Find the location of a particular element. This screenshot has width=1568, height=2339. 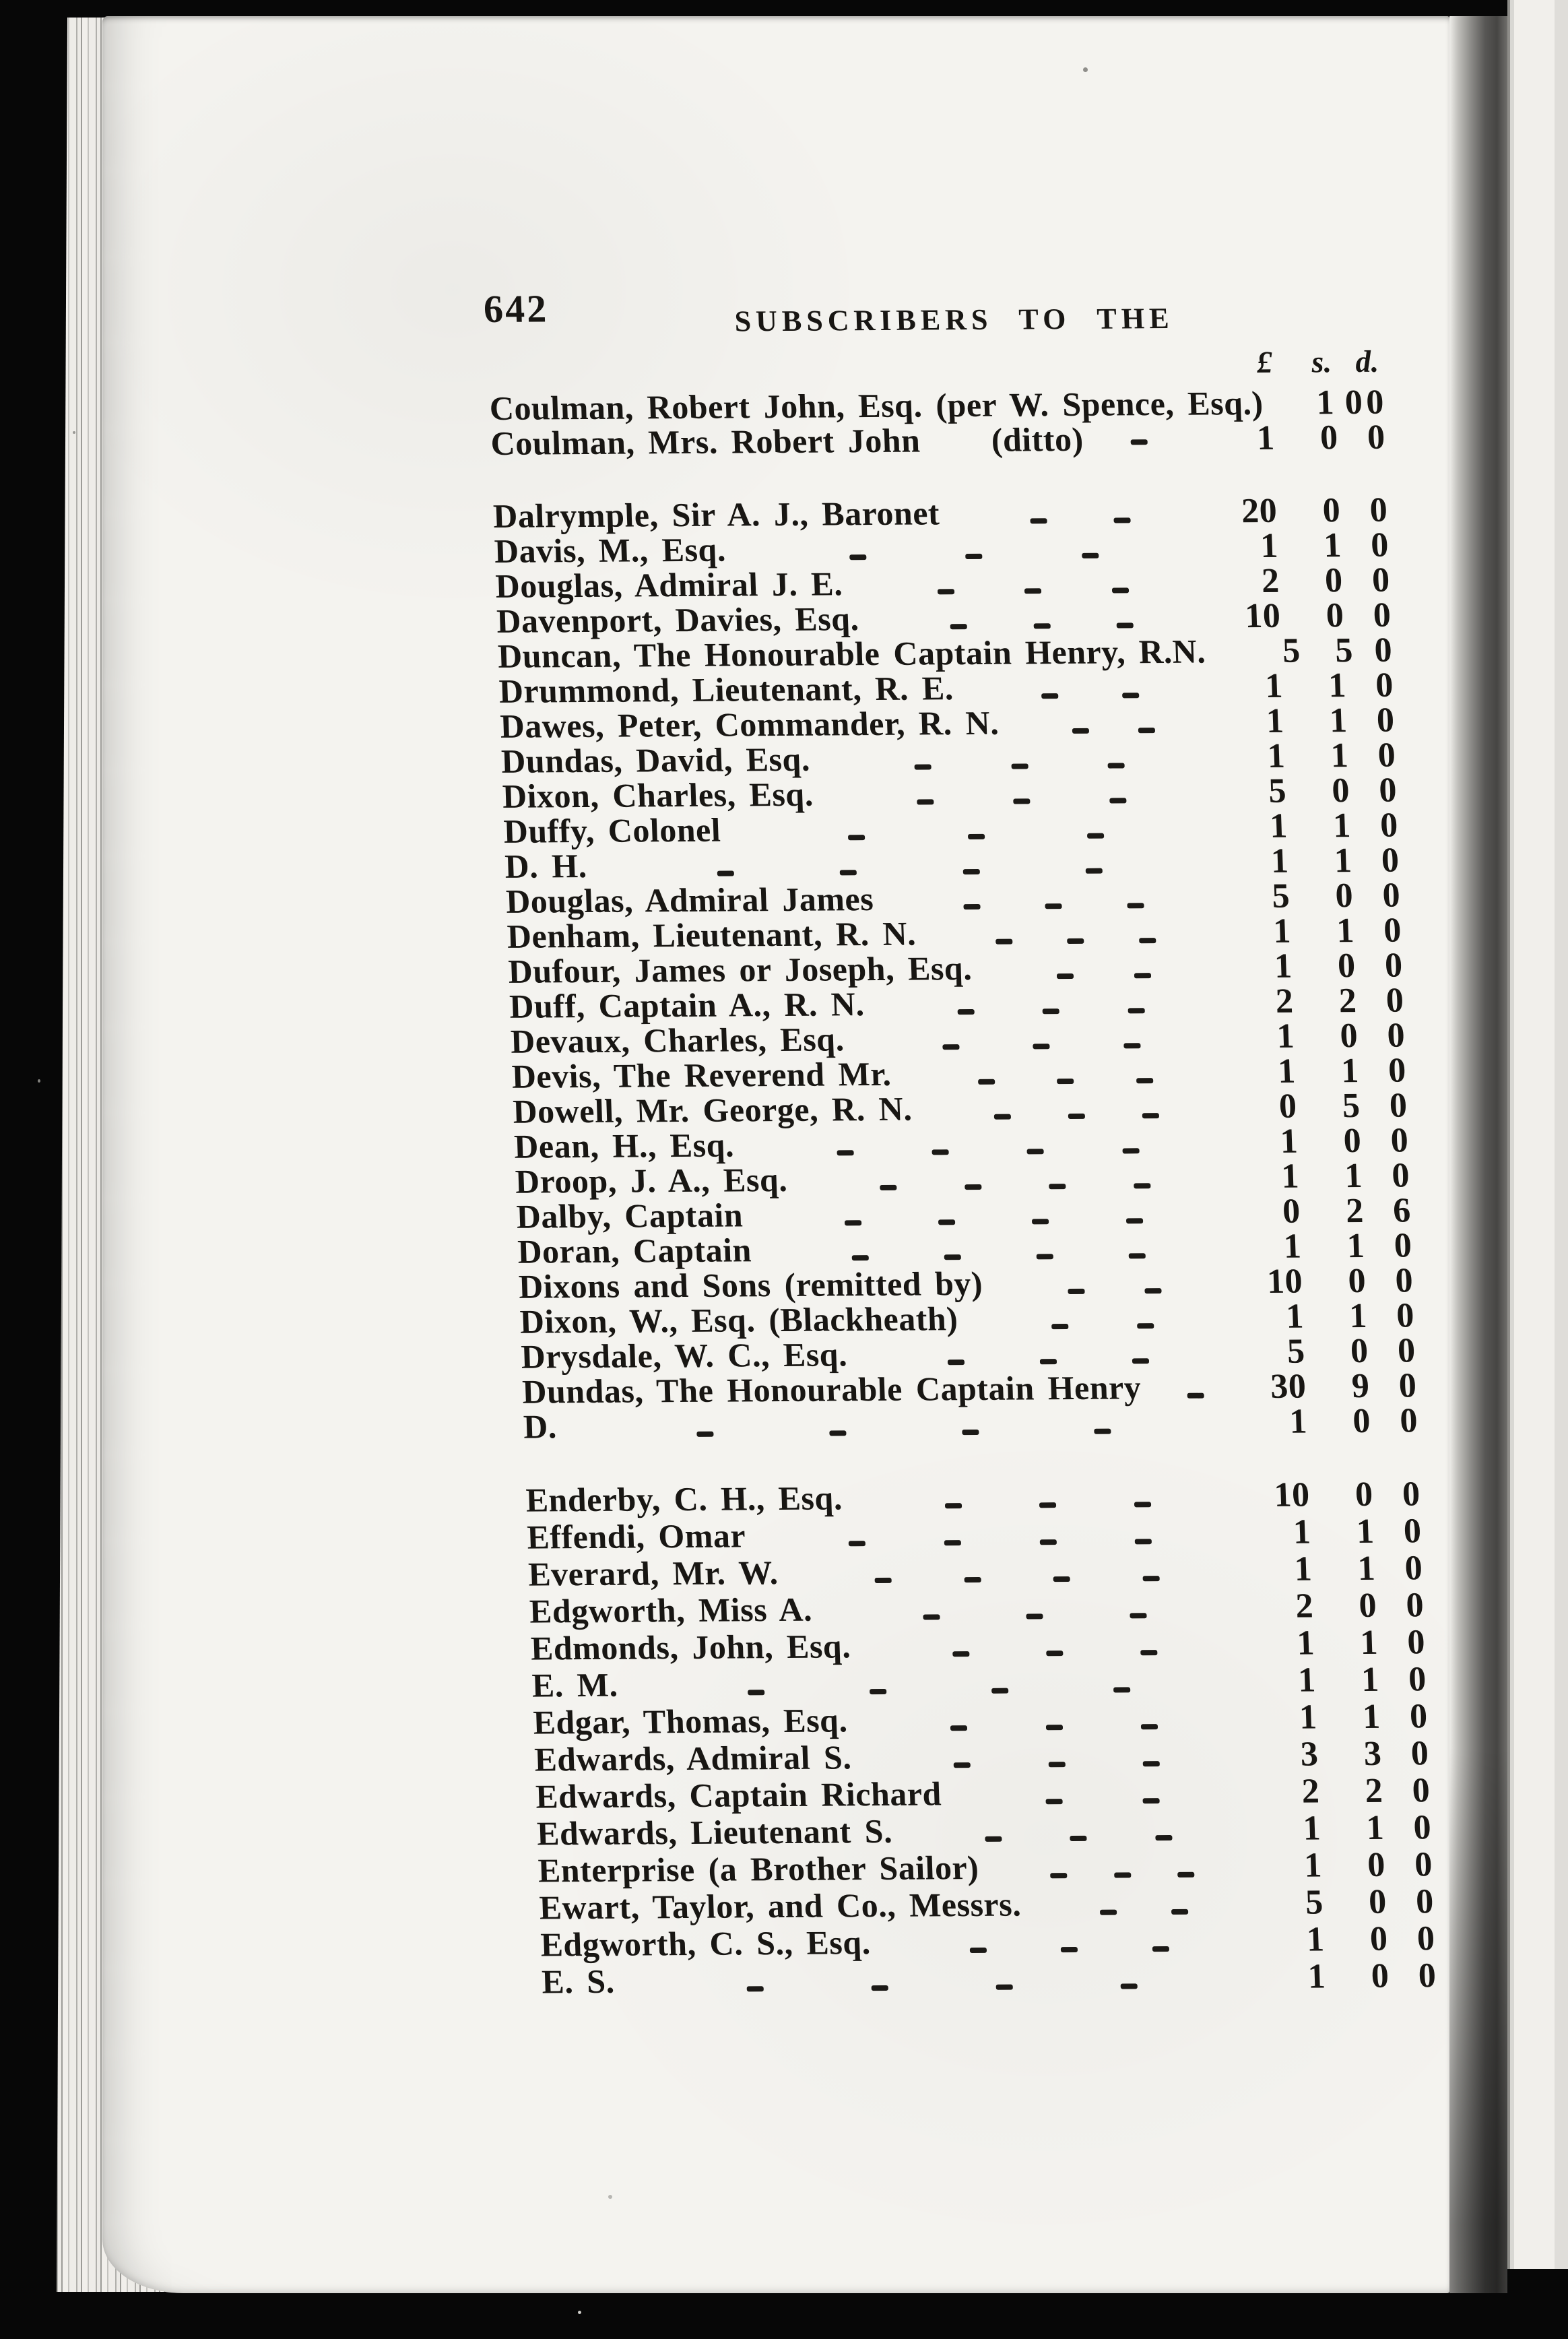

table-row: Edgworth, Miss A. 2 0 0 is located at coordinates (977, 1608).